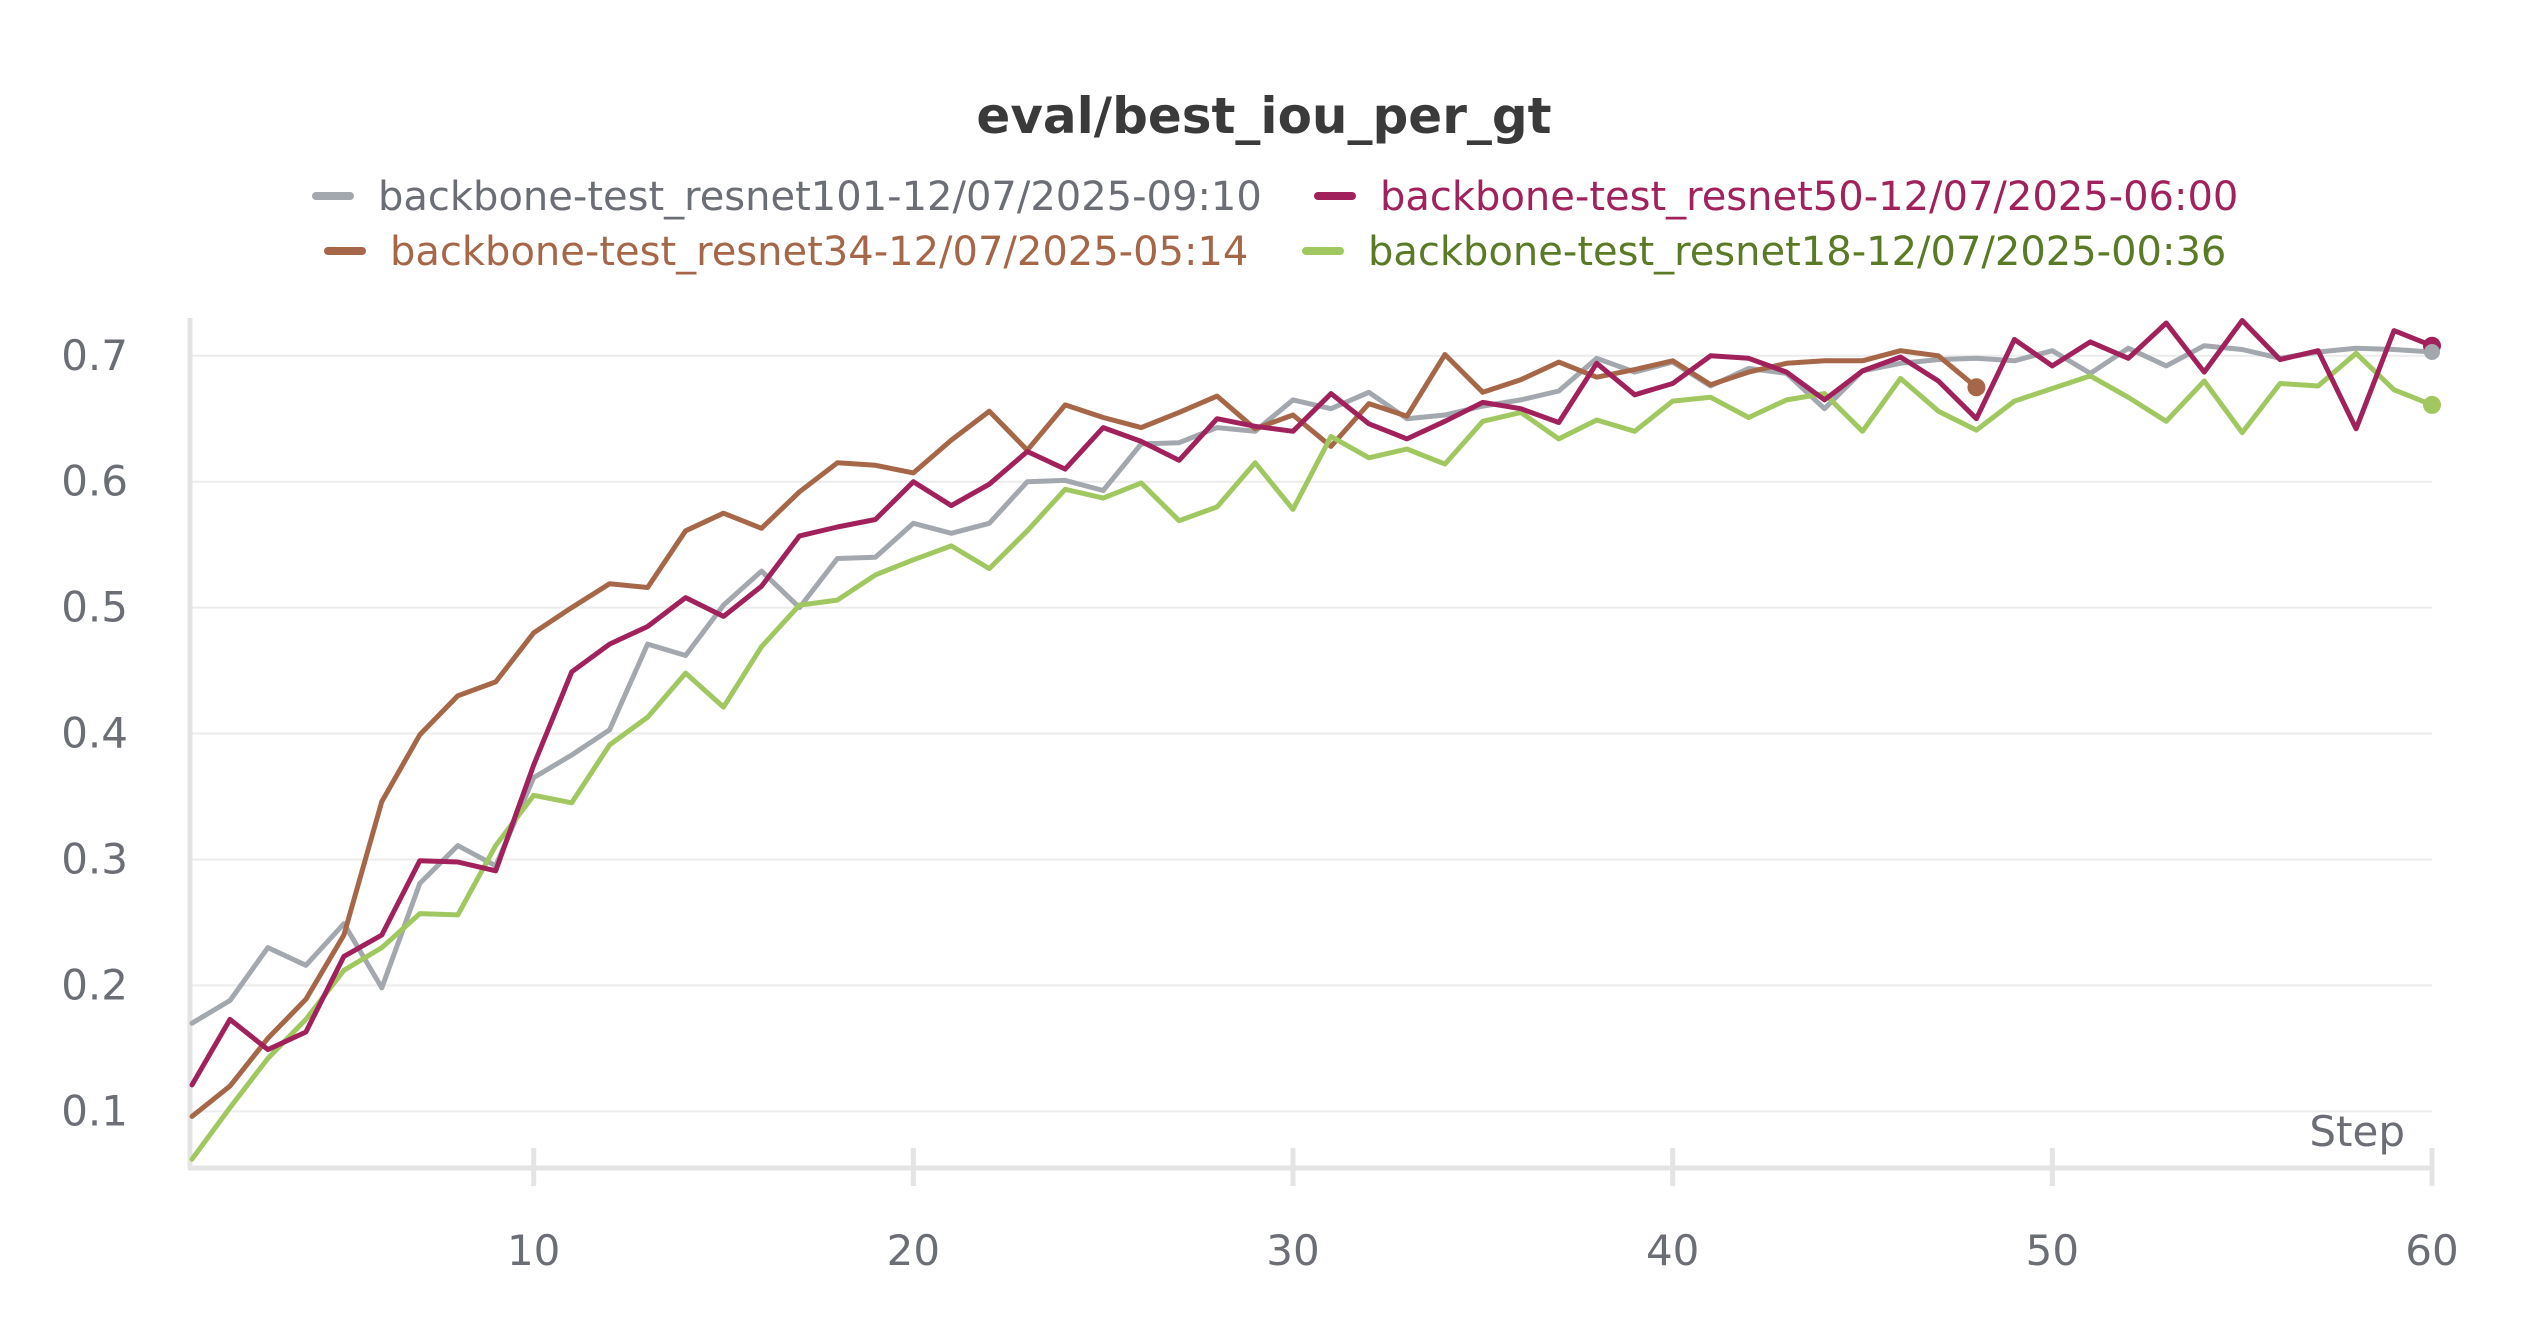 The image size is (2528, 1328). What do you see at coordinates (1483, 1211) in the screenshot?
I see `x-ticks: 10 20 30 40 50 60` at bounding box center [1483, 1211].